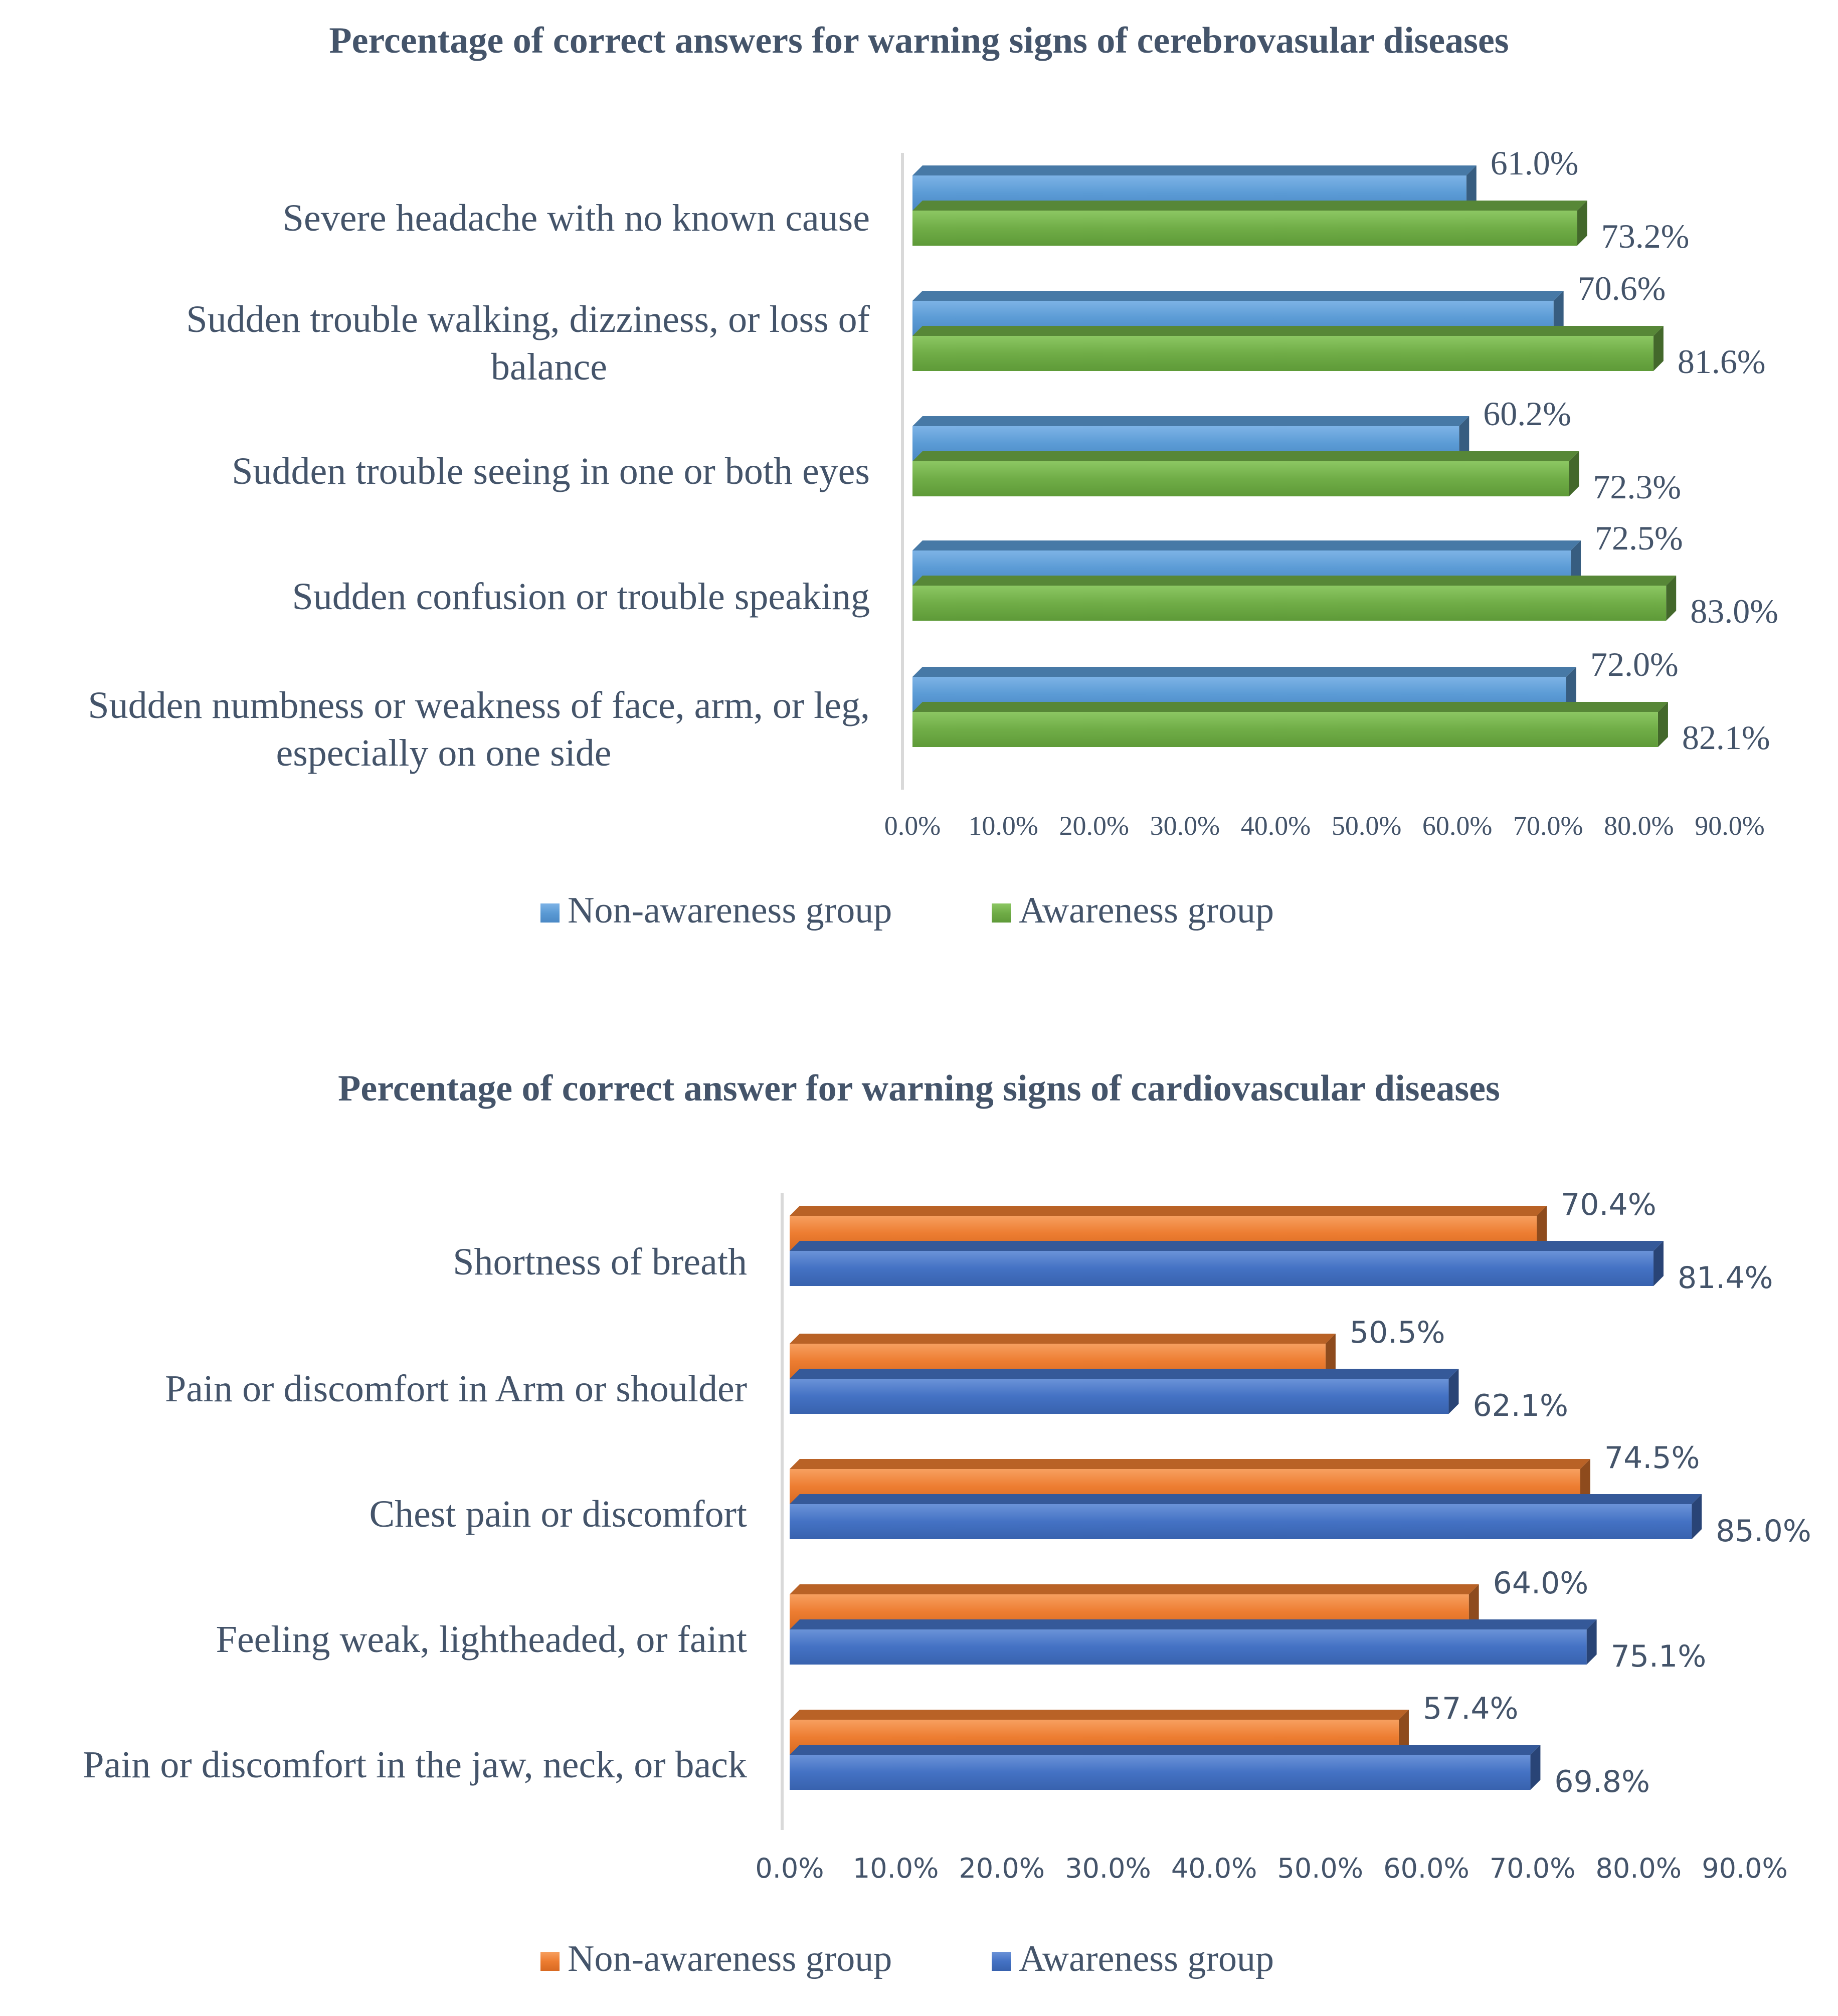 The width and height of the screenshot is (1838, 2016). What do you see at coordinates (1652, 1458) in the screenshot?
I see `data-label: 74.5%` at bounding box center [1652, 1458].